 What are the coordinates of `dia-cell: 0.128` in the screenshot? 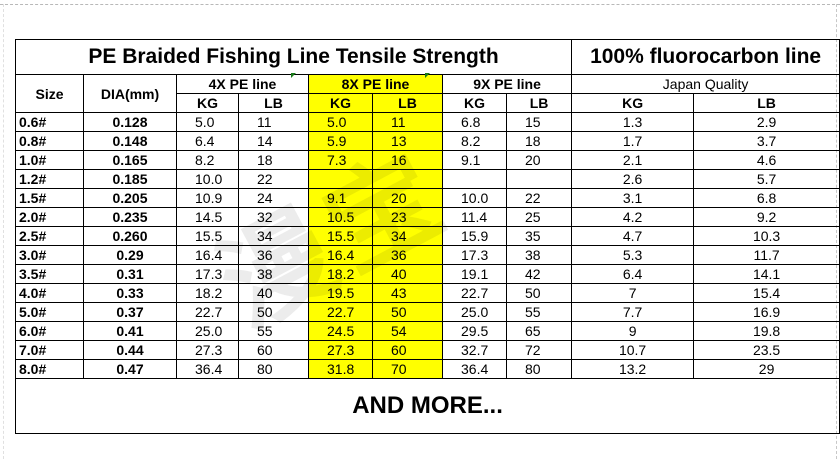 It's located at (130, 122).